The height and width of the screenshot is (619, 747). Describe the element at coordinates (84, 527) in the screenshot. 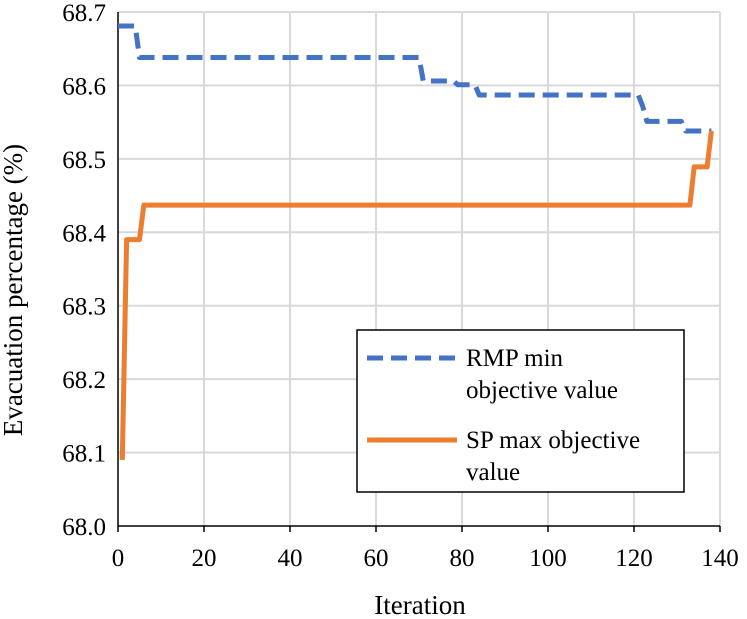

I see `y-tick-label: 68.0` at that location.